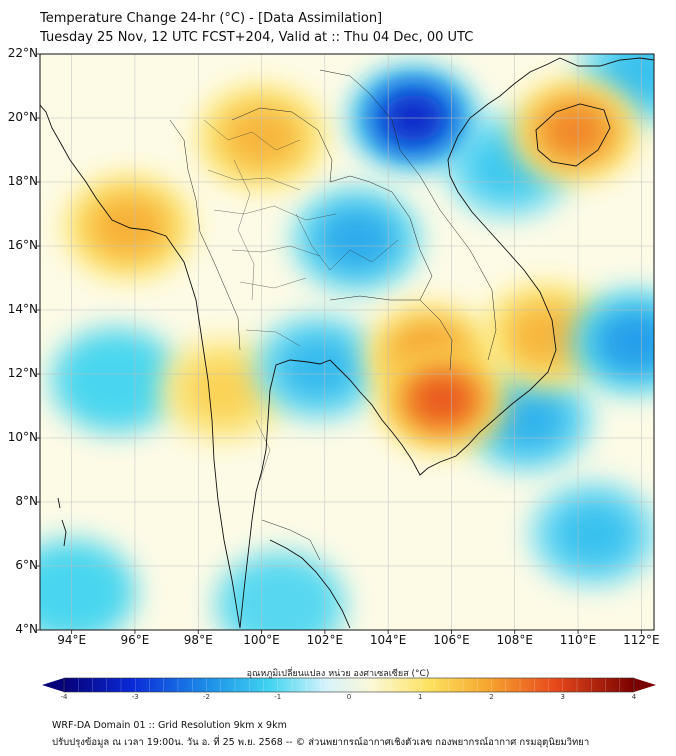 This screenshot has width=676, height=756. Describe the element at coordinates (388, 640) in the screenshot. I see `lon-label-104e: 104°E` at that location.